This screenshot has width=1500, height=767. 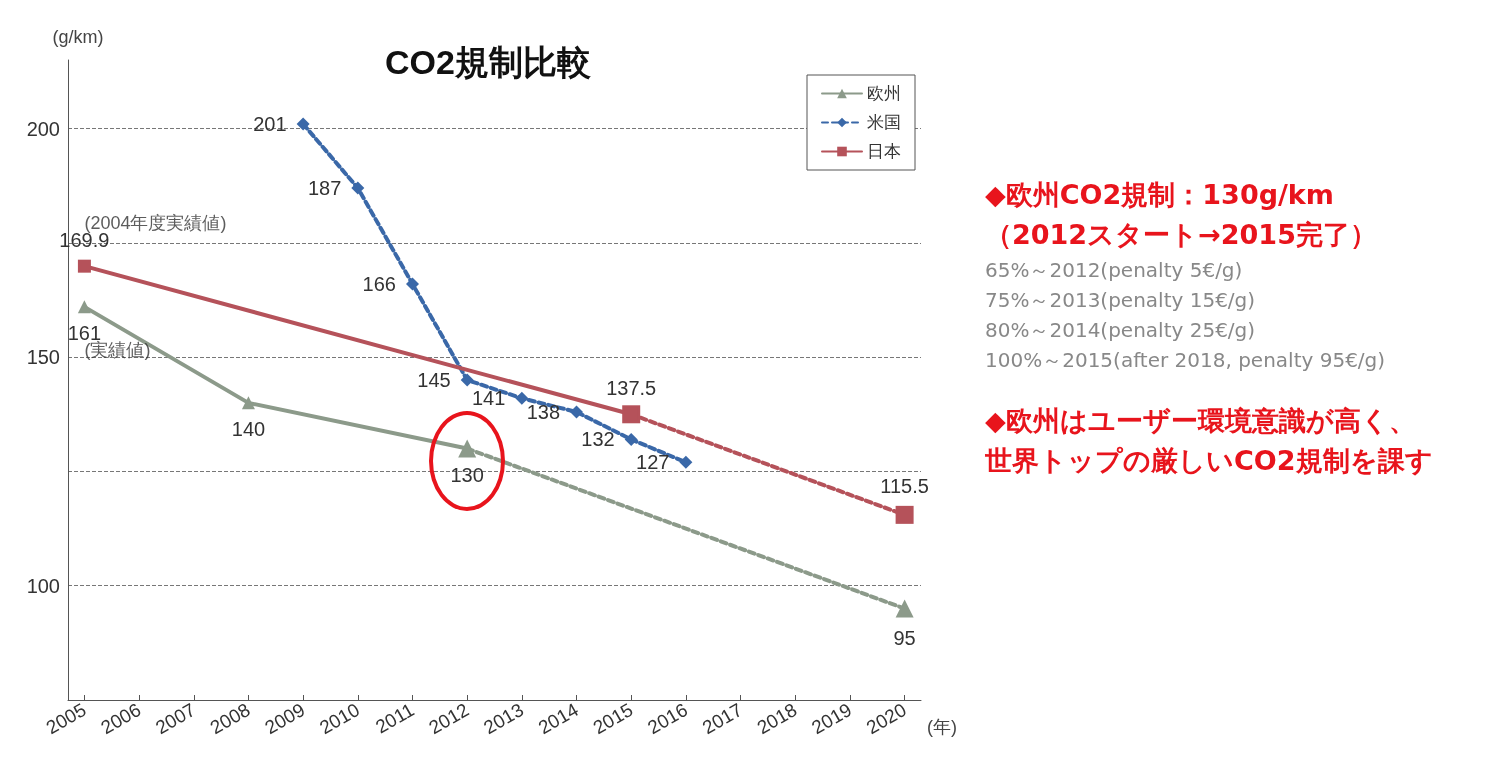 What do you see at coordinates (379, 284) in the screenshot?
I see `data-label: 166` at bounding box center [379, 284].